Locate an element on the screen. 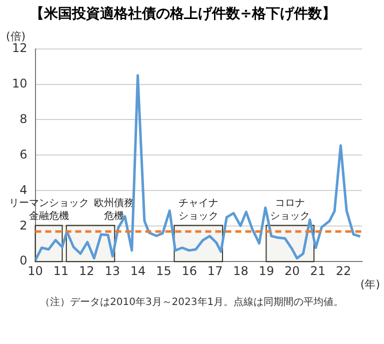  y-tick-label: 8 is located at coordinates (24, 119).